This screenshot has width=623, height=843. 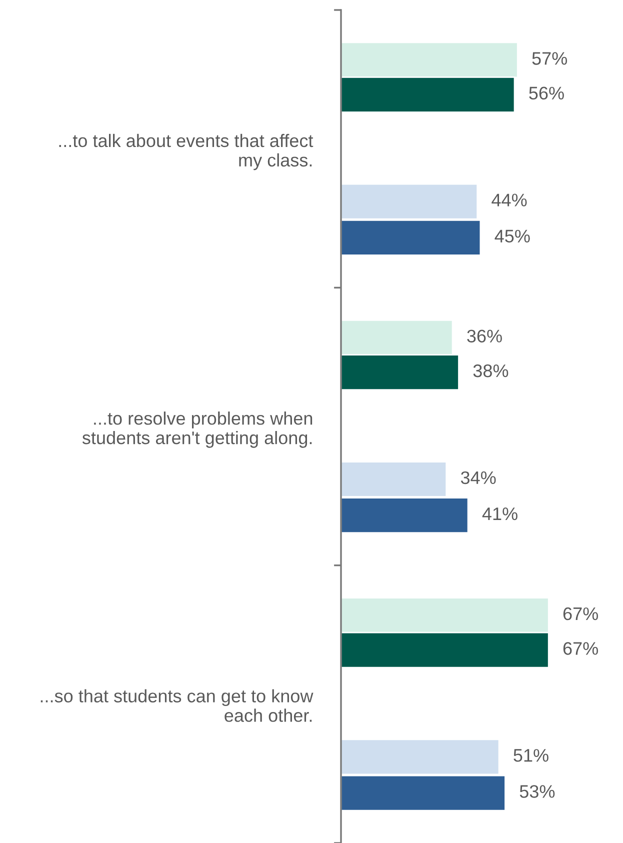 I want to click on data-label: 57%, so click(x=550, y=58).